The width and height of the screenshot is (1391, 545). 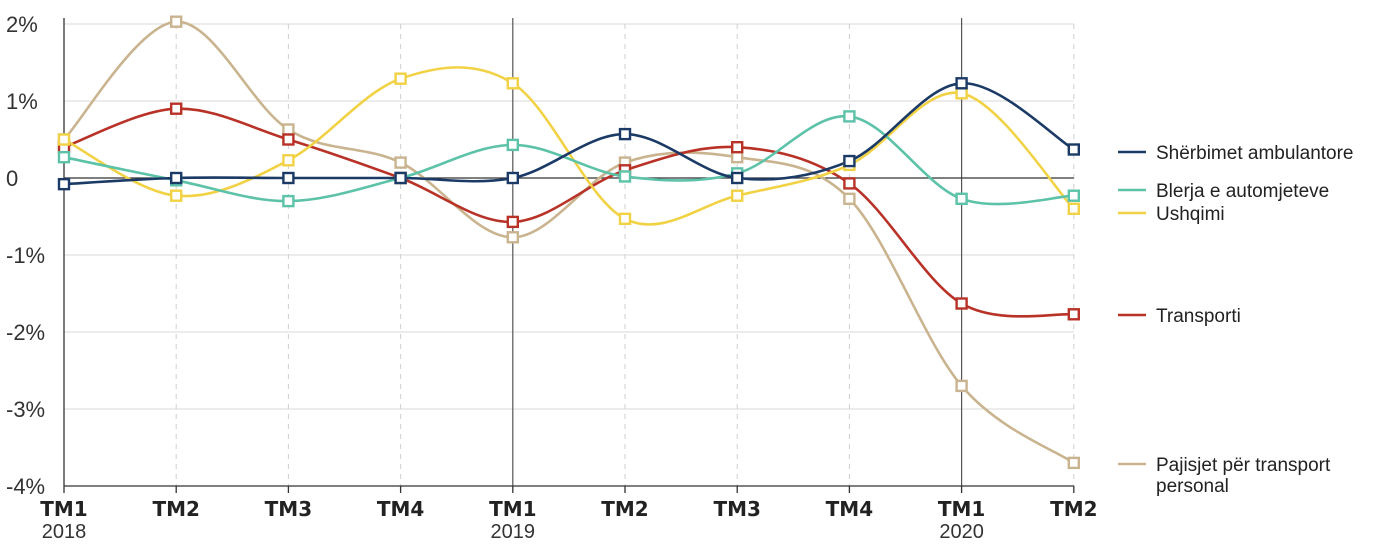 What do you see at coordinates (568, 160) in the screenshot?
I see `series-line-blerja-e-automjeteve` at bounding box center [568, 160].